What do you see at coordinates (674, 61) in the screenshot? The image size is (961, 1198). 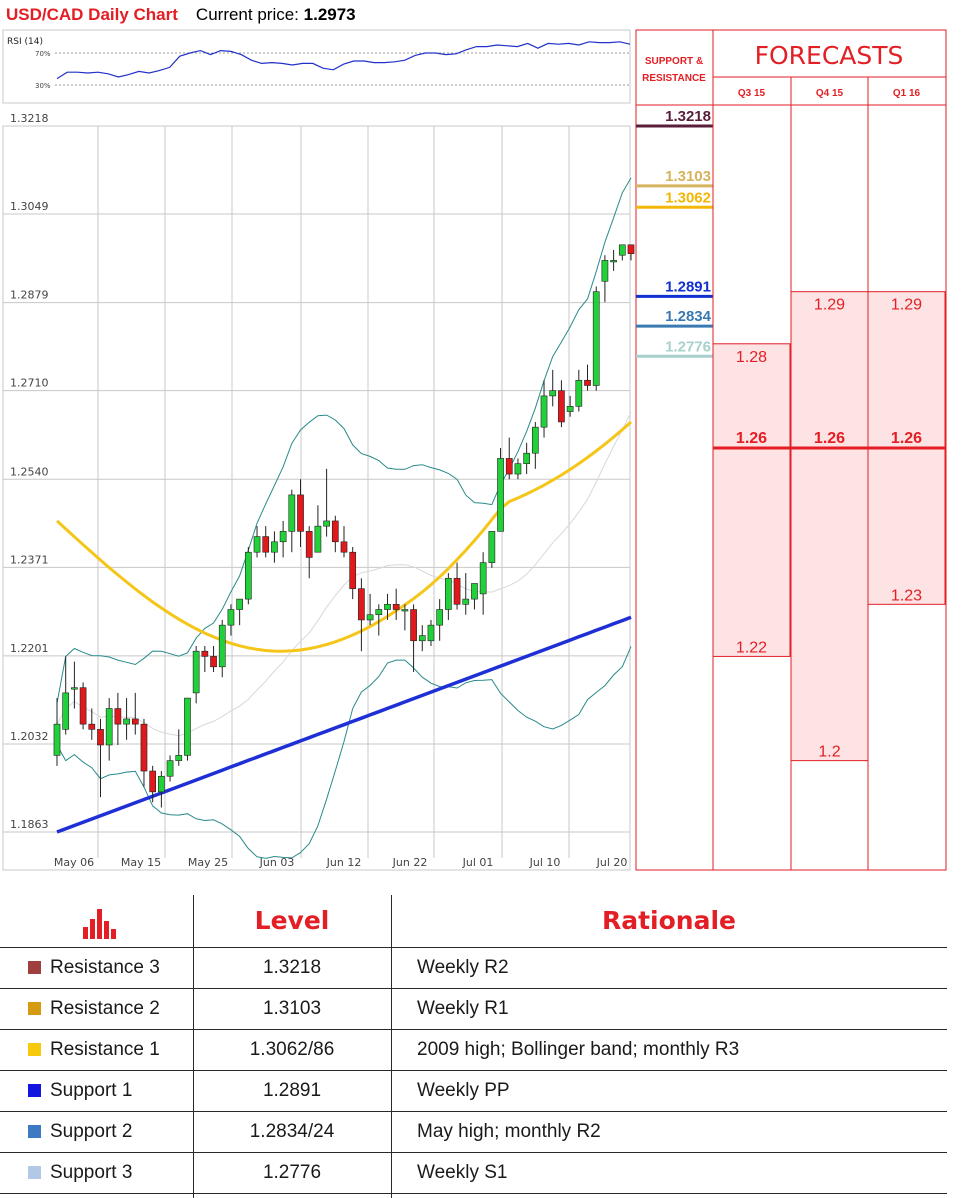 I see `sr-heading-1: SUPPORT &` at bounding box center [674, 61].